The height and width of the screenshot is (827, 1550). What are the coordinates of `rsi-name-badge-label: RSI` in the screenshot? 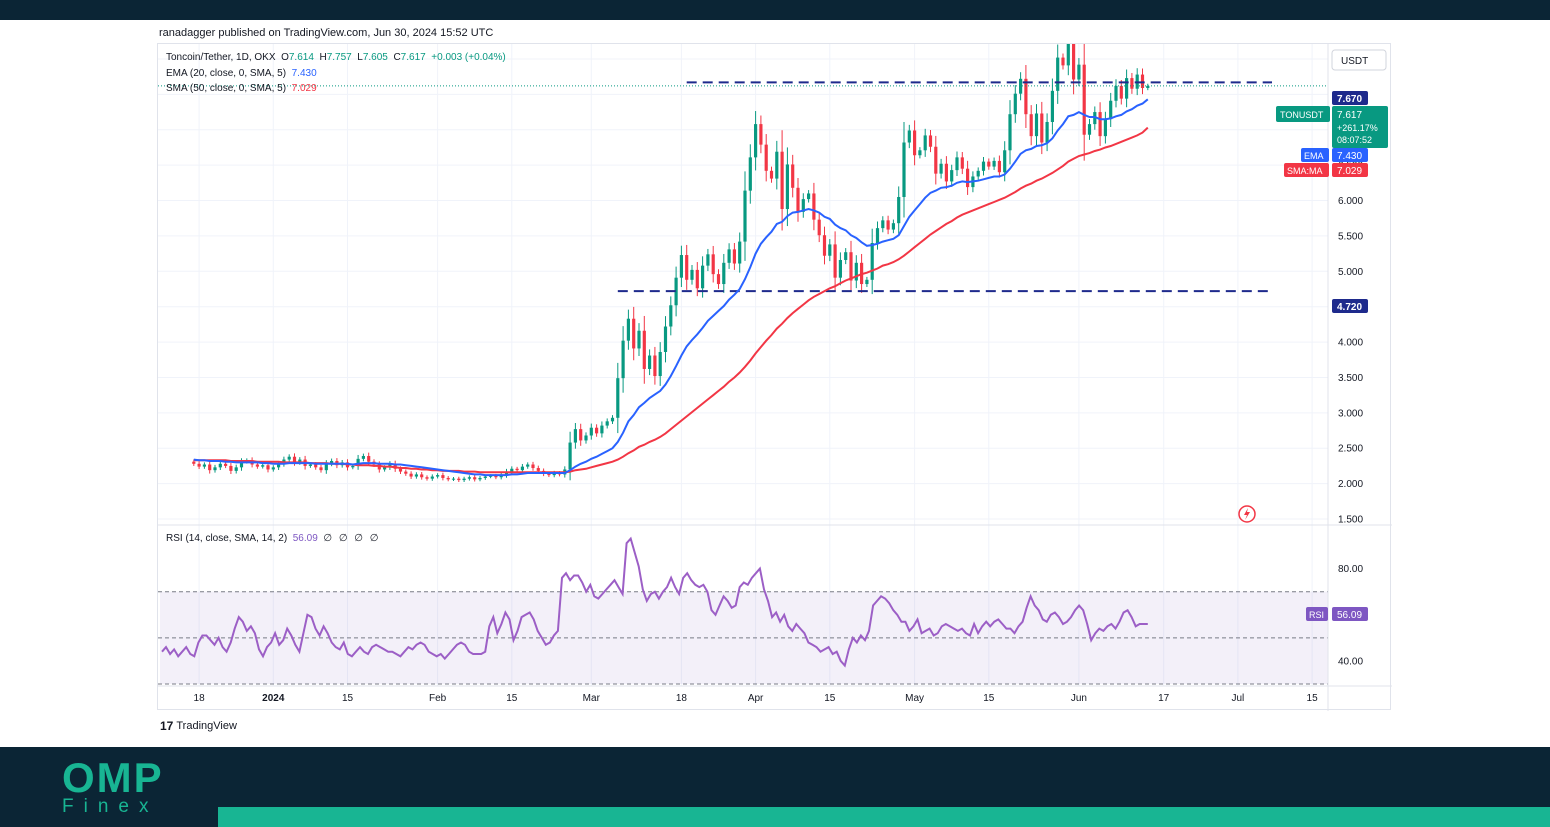 It's located at (1316, 615).